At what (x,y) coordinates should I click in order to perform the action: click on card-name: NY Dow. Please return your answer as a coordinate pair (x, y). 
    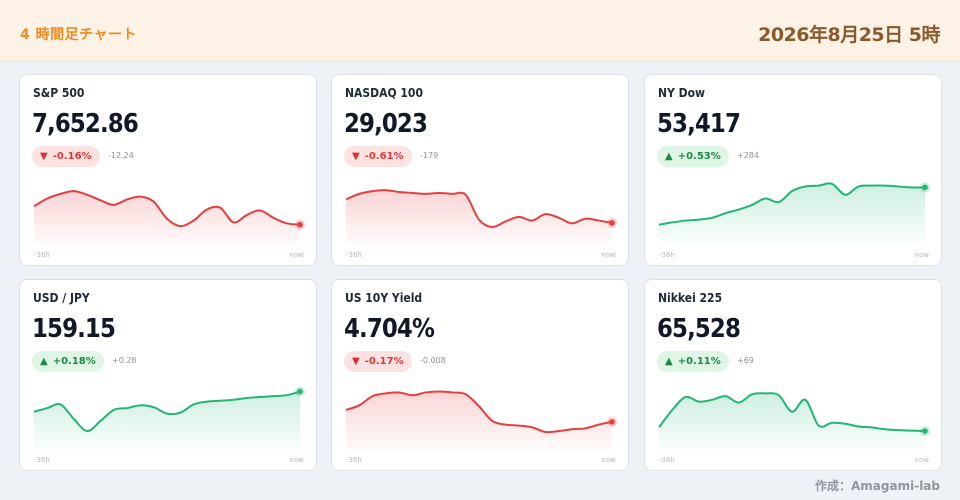
    Looking at the image, I should click on (681, 93).